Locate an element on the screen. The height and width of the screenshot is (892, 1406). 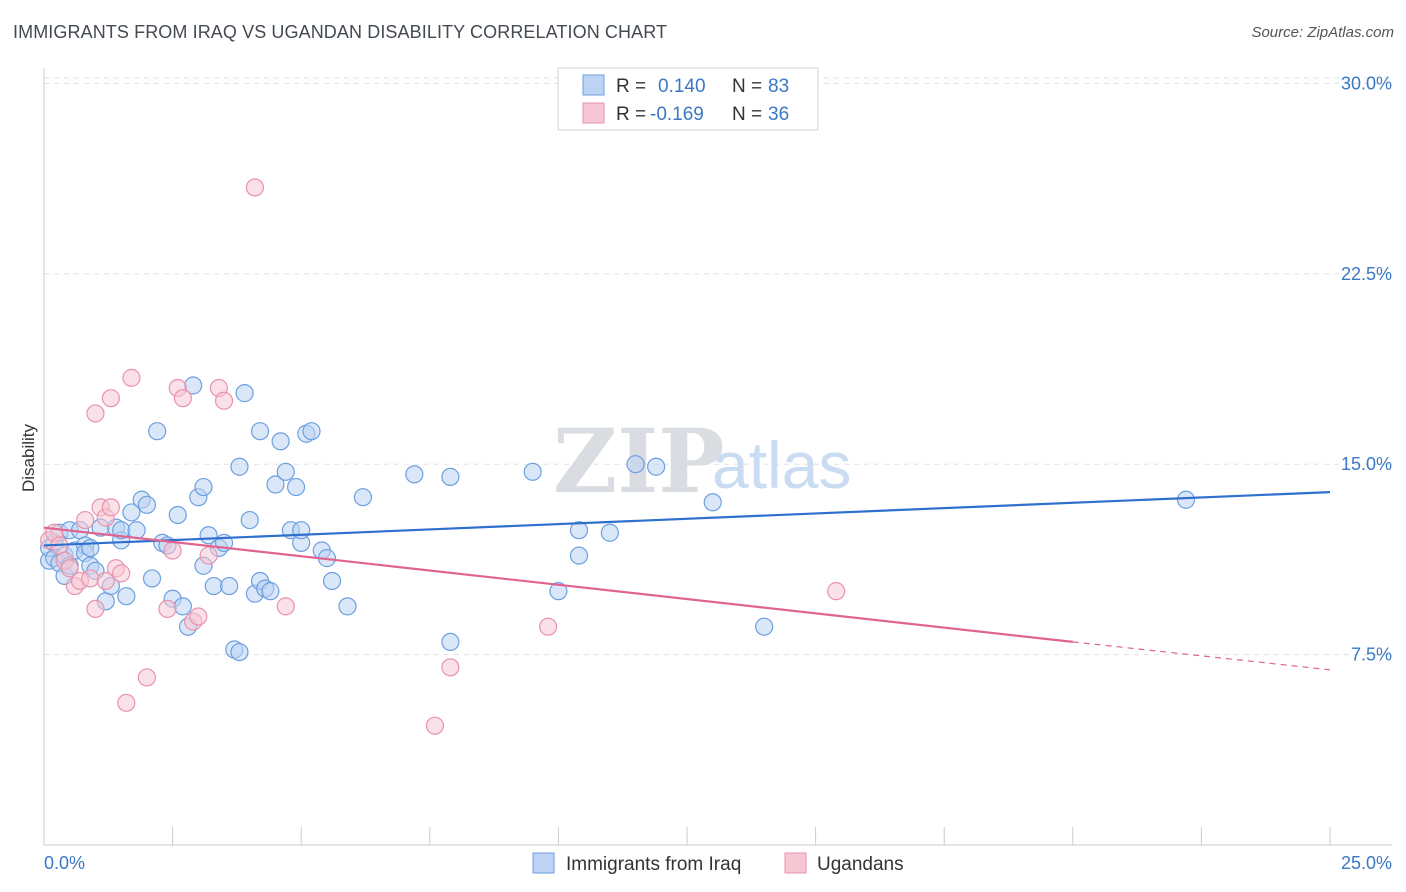
y-axis-label: Disability is located at coordinates (28, 457).